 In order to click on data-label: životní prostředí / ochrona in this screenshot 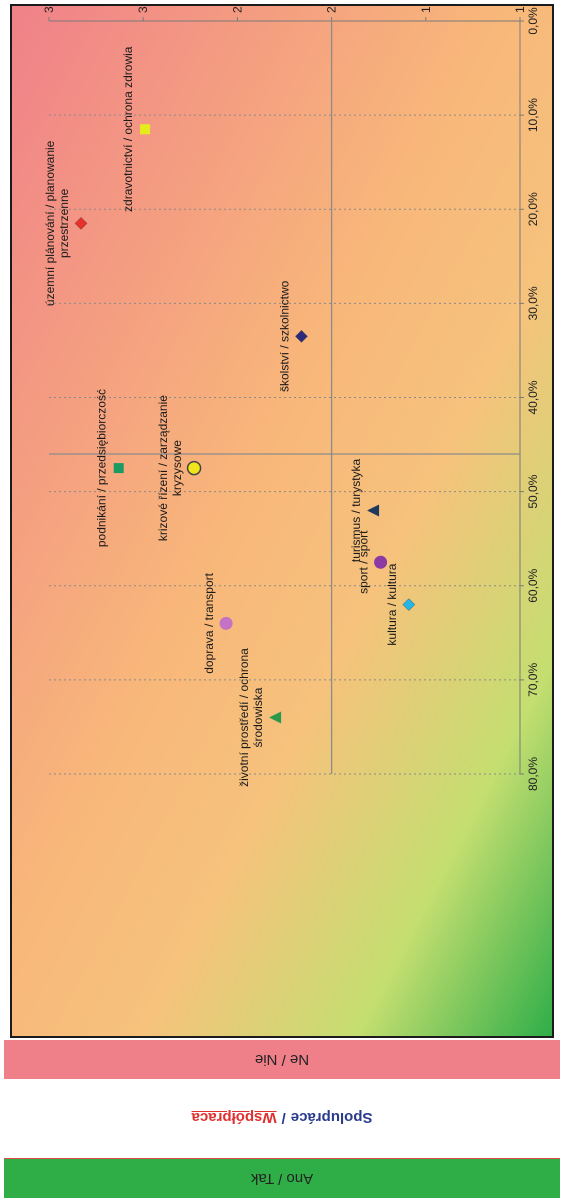, I will do `click(244, 717)`.